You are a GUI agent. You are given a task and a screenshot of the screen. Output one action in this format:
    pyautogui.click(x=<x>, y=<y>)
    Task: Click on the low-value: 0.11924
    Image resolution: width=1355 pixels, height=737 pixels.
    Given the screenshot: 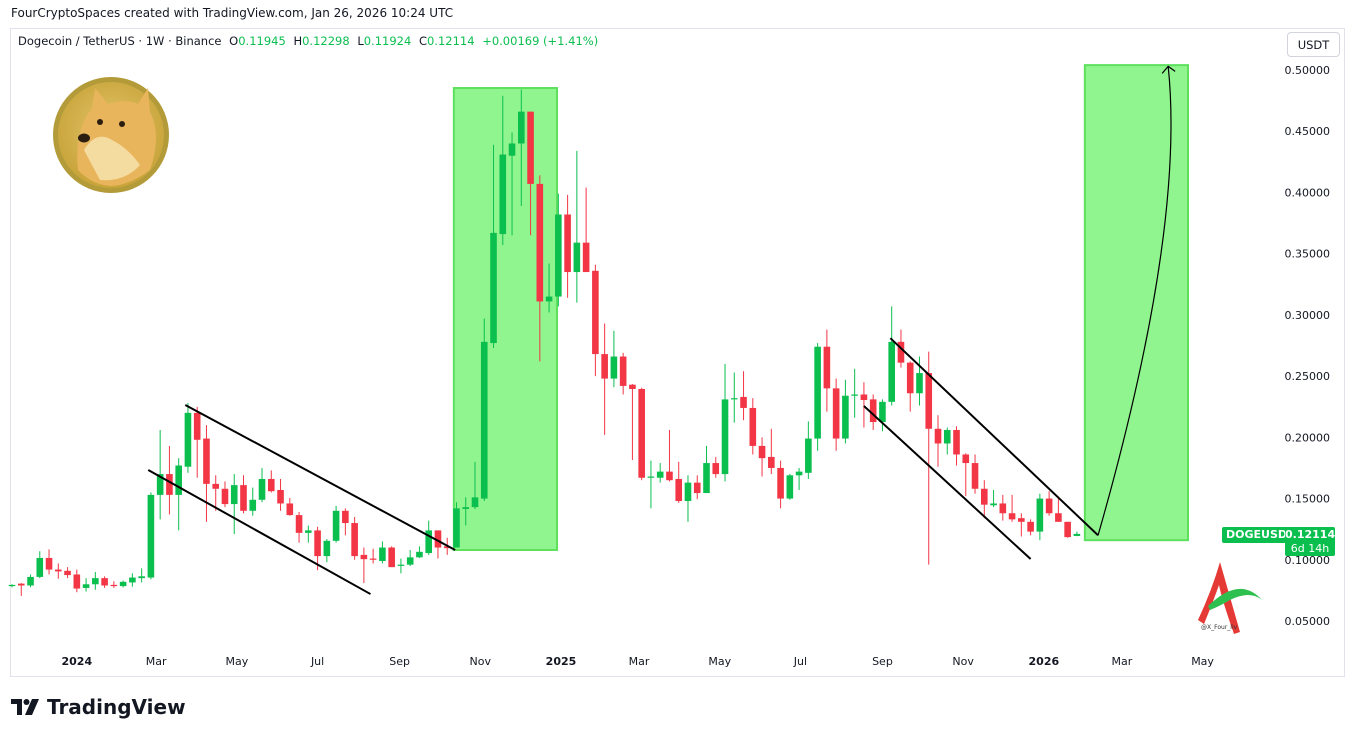 What is the action you would take?
    pyautogui.click(x=387, y=41)
    